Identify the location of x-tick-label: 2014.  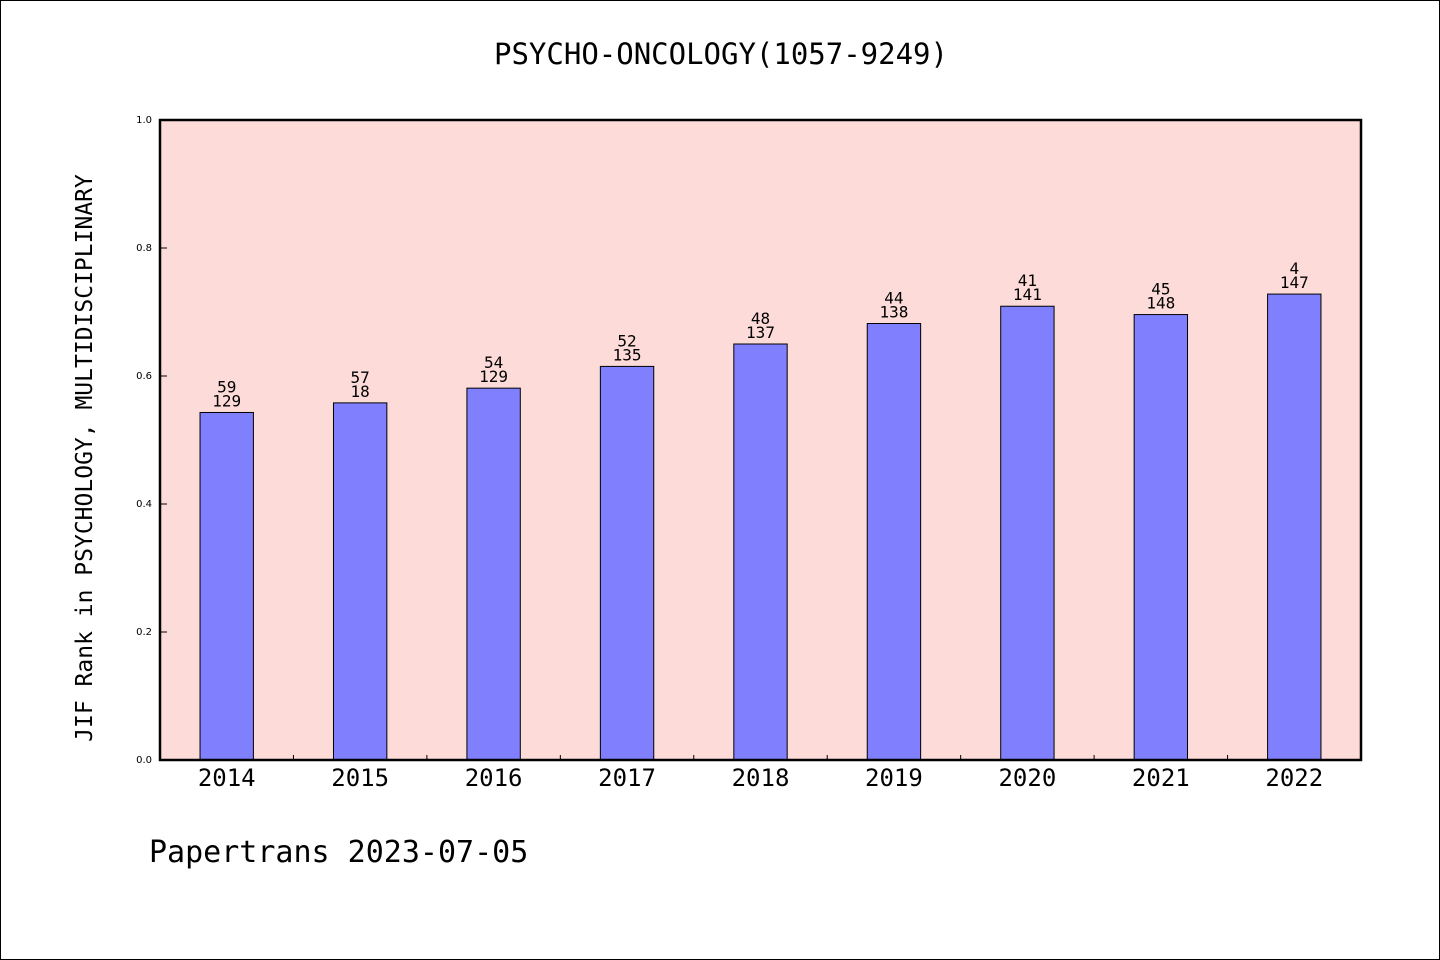
(227, 778).